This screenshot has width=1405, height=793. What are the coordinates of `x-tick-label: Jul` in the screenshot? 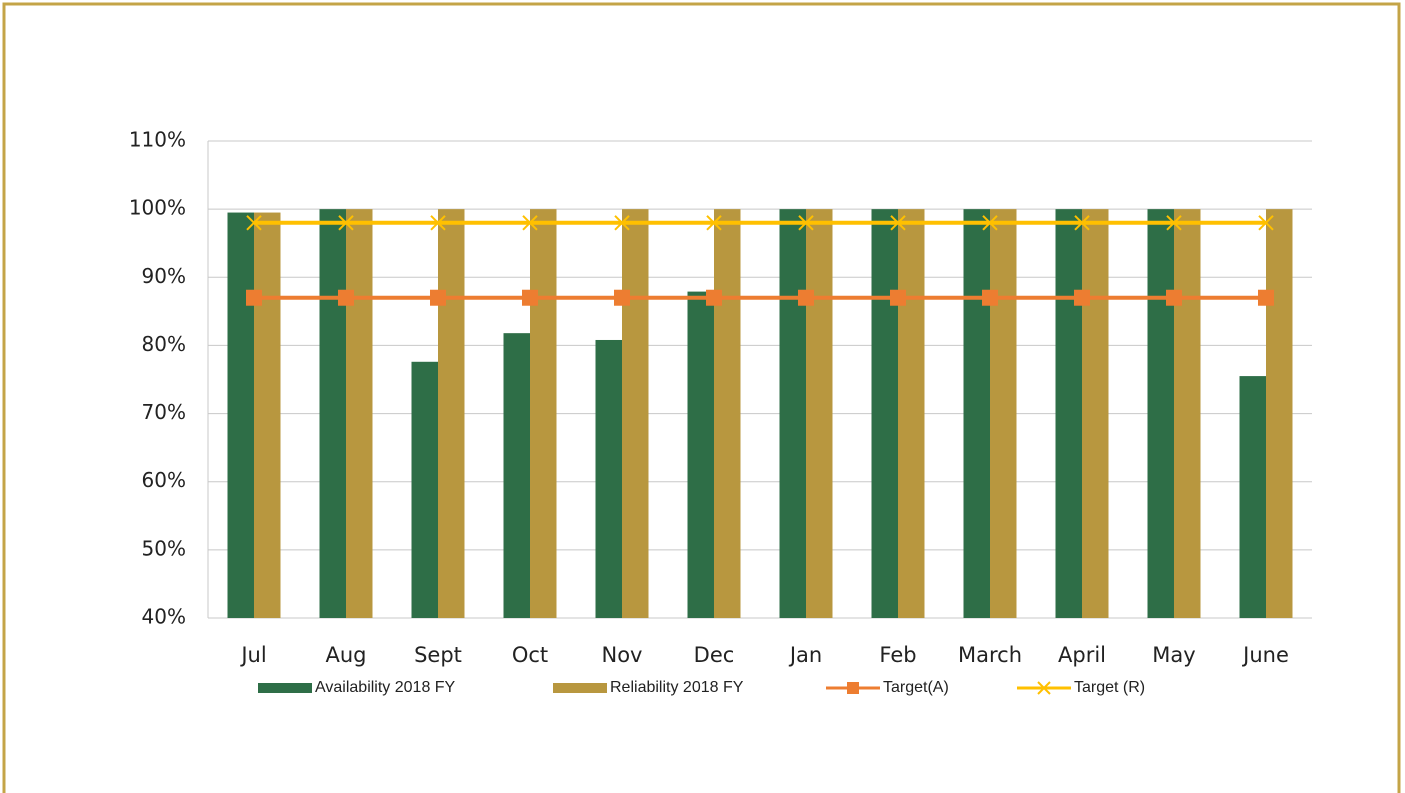 It's located at (252, 655).